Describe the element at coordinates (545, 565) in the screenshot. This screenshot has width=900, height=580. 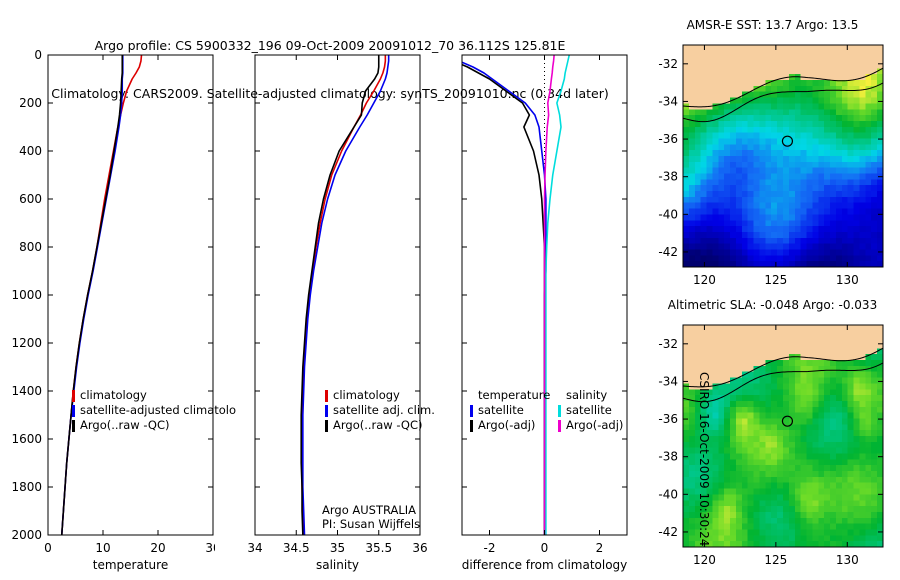
I see `svg-text: difference from climatology` at that location.